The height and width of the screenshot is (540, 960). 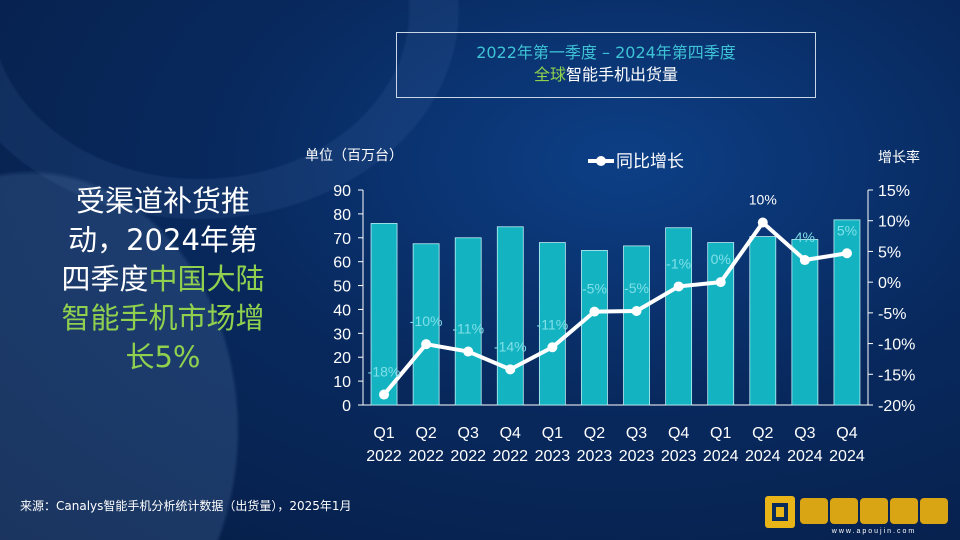 I want to click on growth-label: -10%, so click(x=426, y=321).